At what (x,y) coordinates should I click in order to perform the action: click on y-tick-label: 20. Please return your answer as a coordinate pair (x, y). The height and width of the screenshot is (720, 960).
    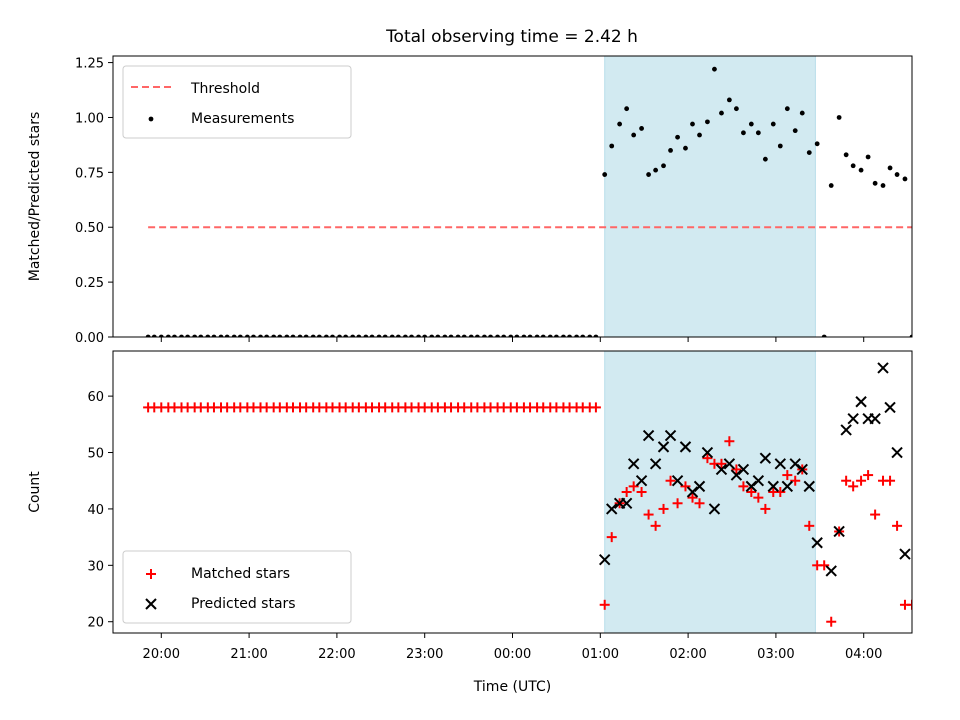
    Looking at the image, I should click on (95, 623).